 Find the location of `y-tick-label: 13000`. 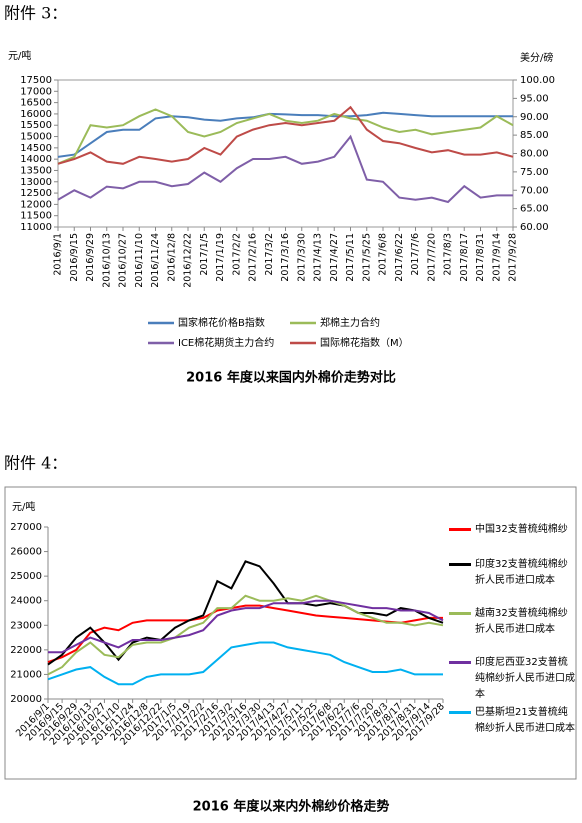

y-tick-label: 13000 is located at coordinates (36, 182).